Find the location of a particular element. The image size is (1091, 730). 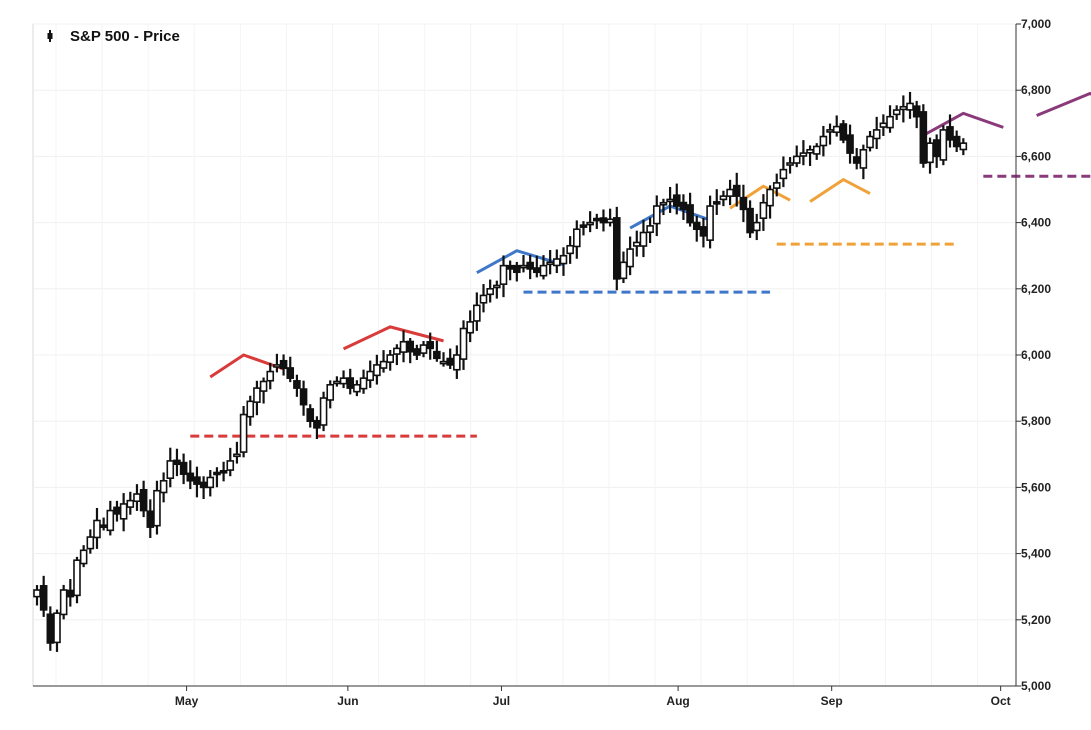

y-tick-label: 5,200 is located at coordinates (1036, 620).